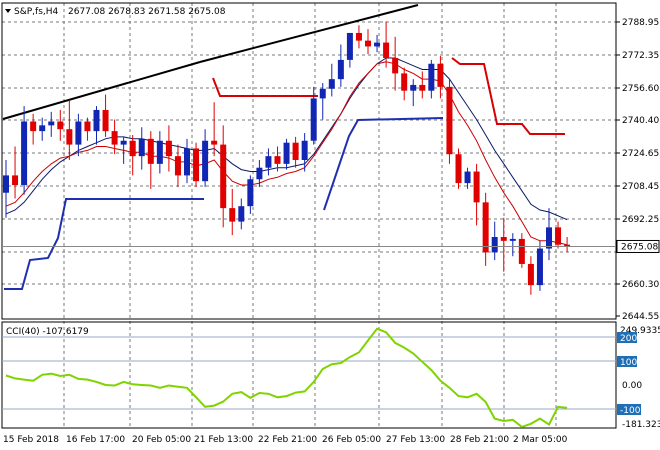 This screenshot has height=450, width=660. I want to click on price-tick: 2724.65, so click(640, 154).